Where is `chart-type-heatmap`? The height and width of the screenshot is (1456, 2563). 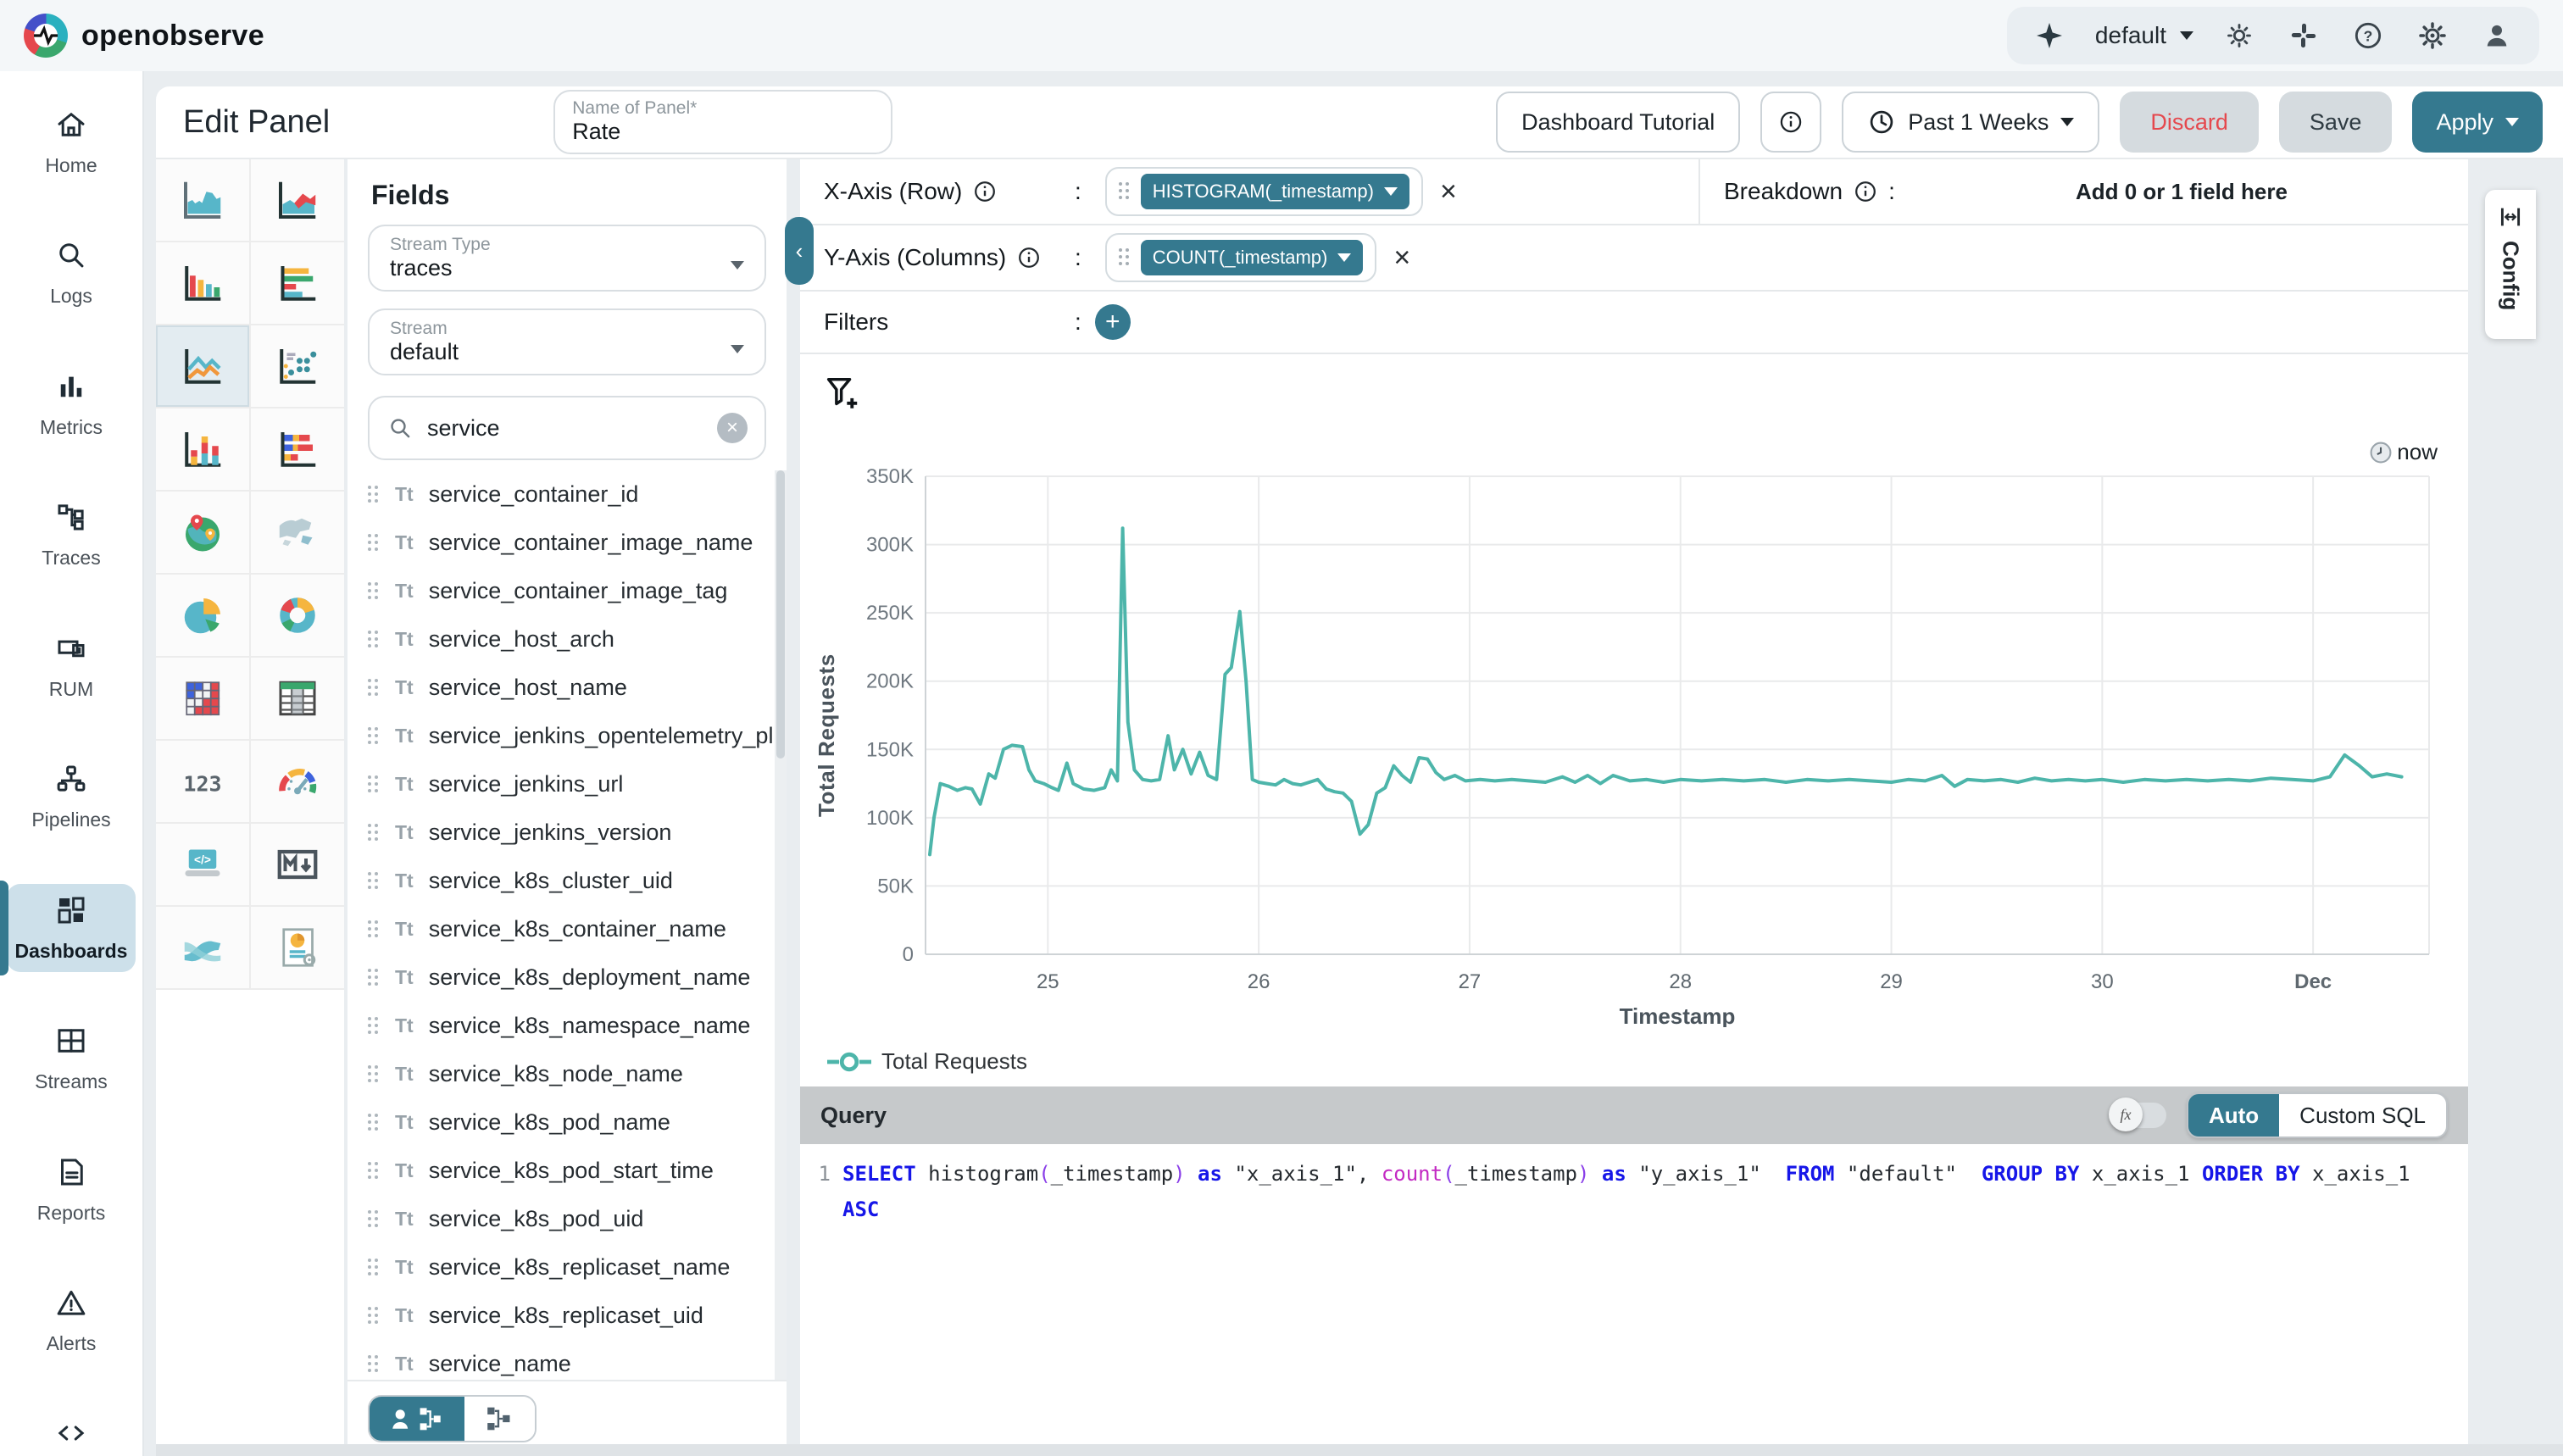
chart-type-heatmap is located at coordinates (202, 699).